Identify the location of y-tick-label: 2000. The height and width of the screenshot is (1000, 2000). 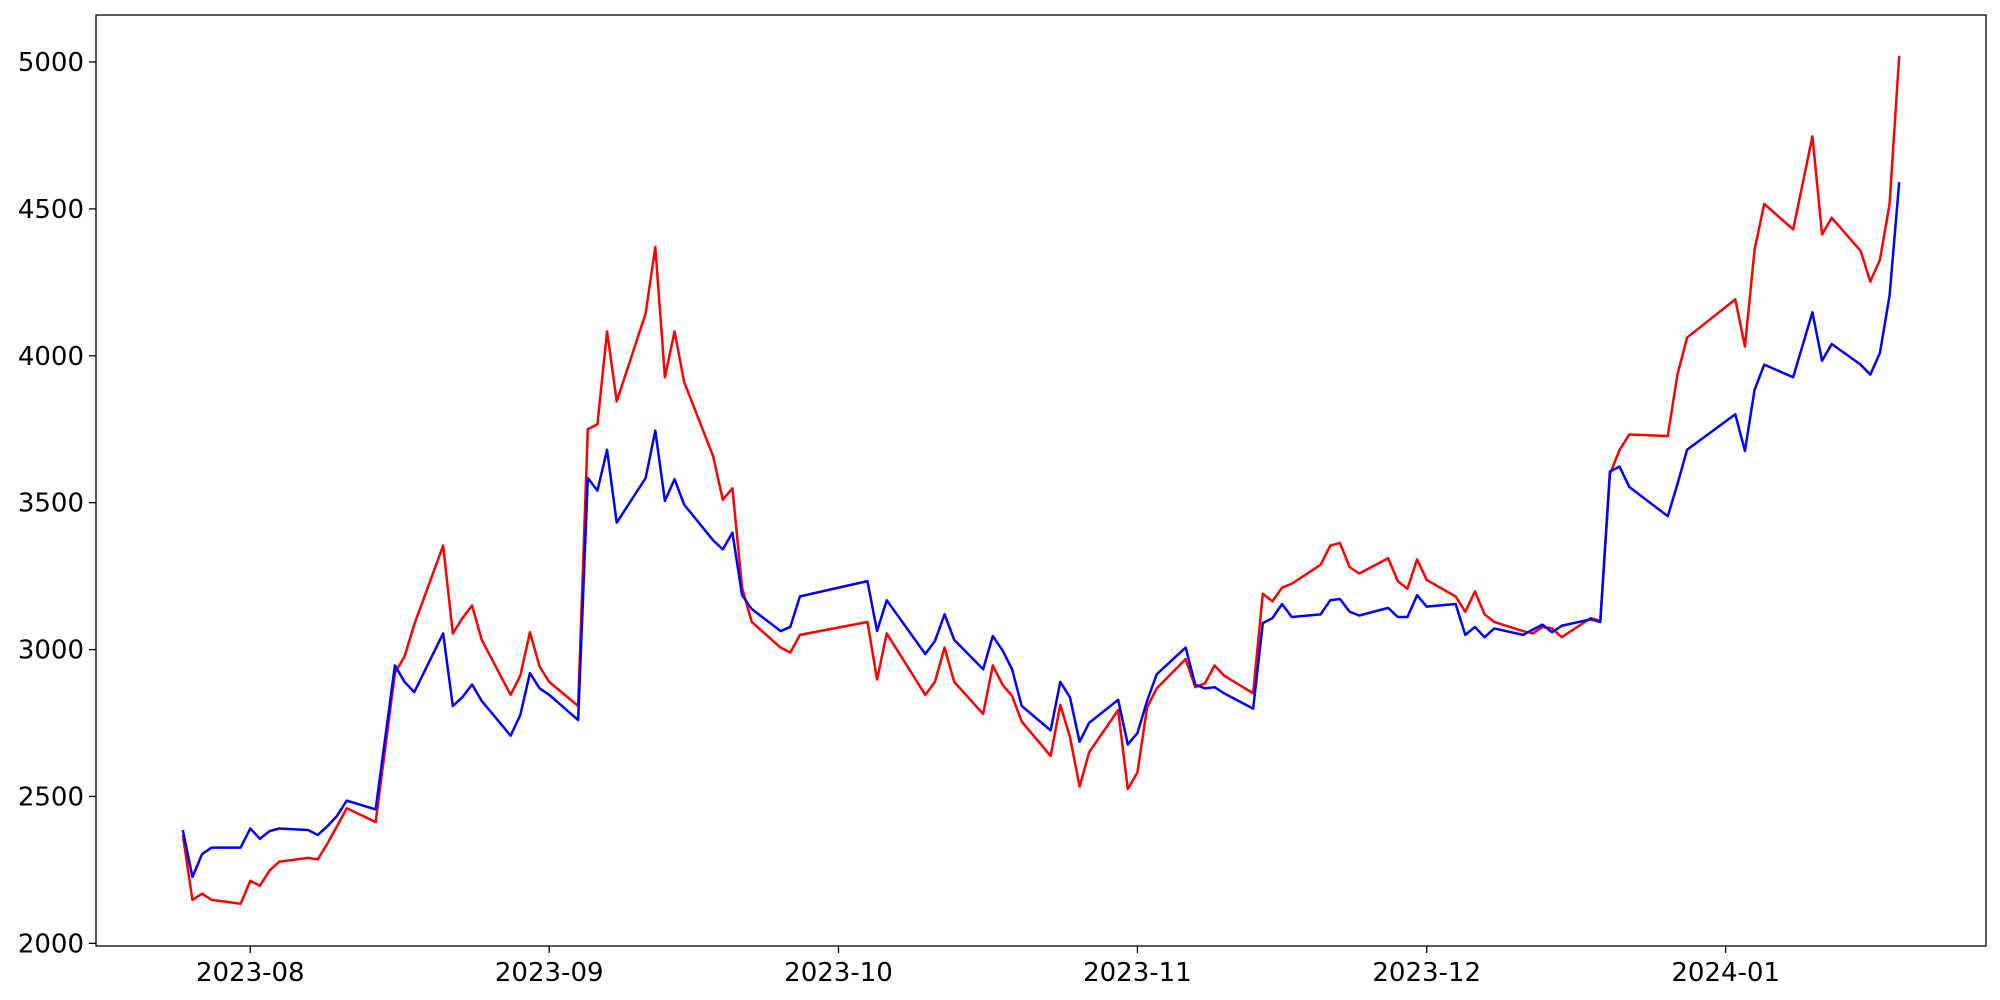
(51, 944).